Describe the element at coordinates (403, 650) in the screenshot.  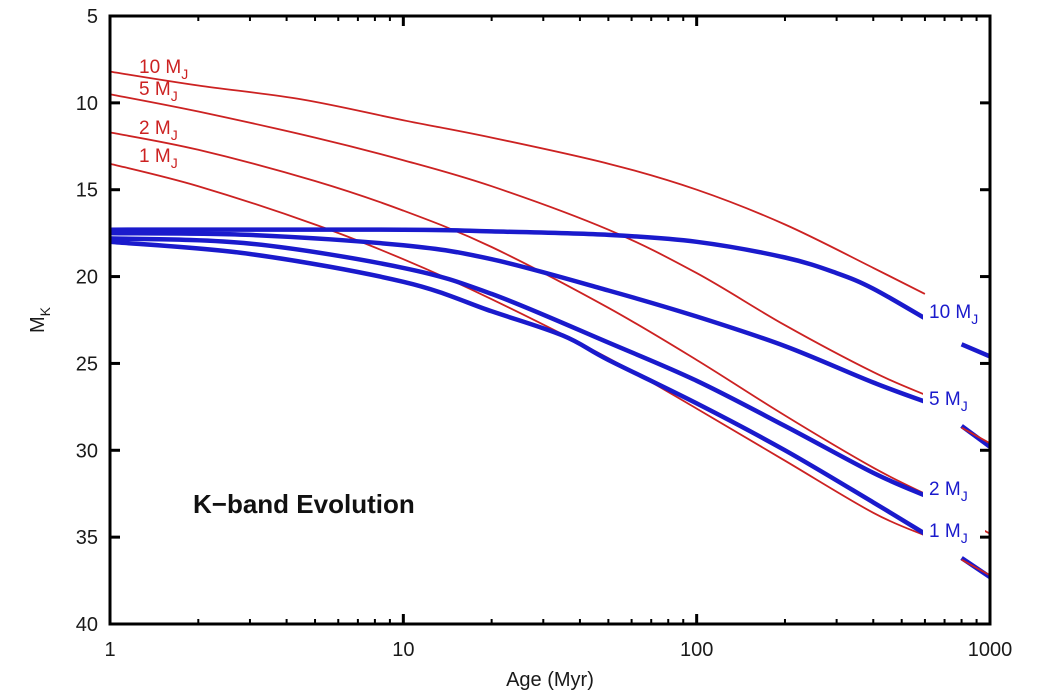
I see `x-tick-label-10: 10` at that location.